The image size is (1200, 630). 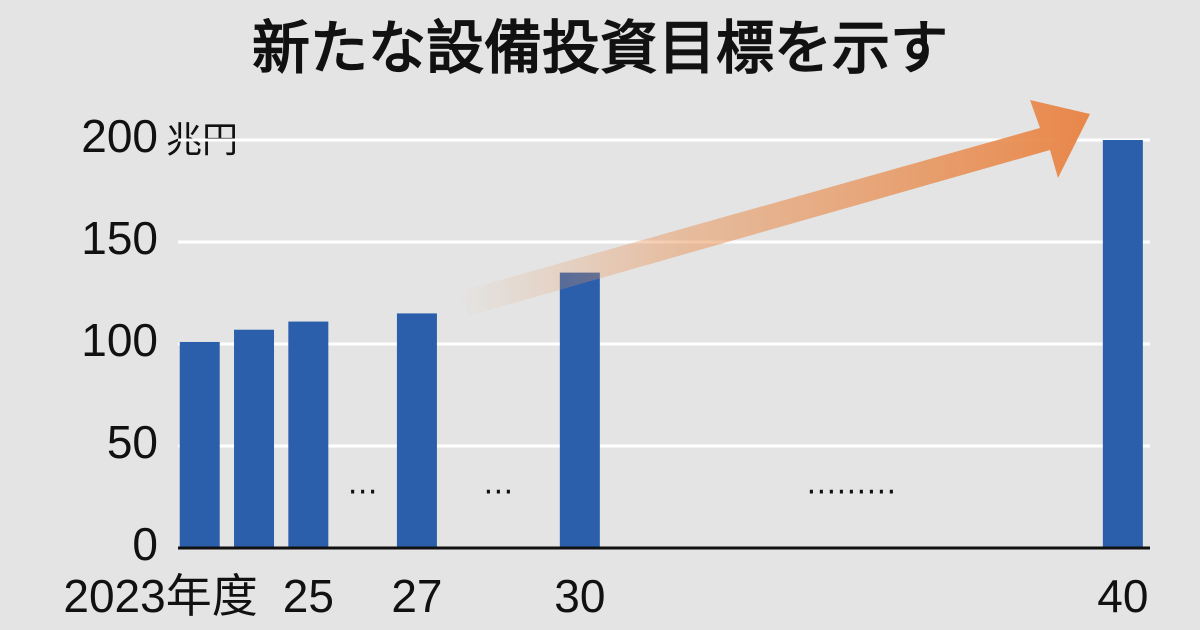 What do you see at coordinates (1122, 596) in the screenshot?
I see `x-tick-label: 40` at bounding box center [1122, 596].